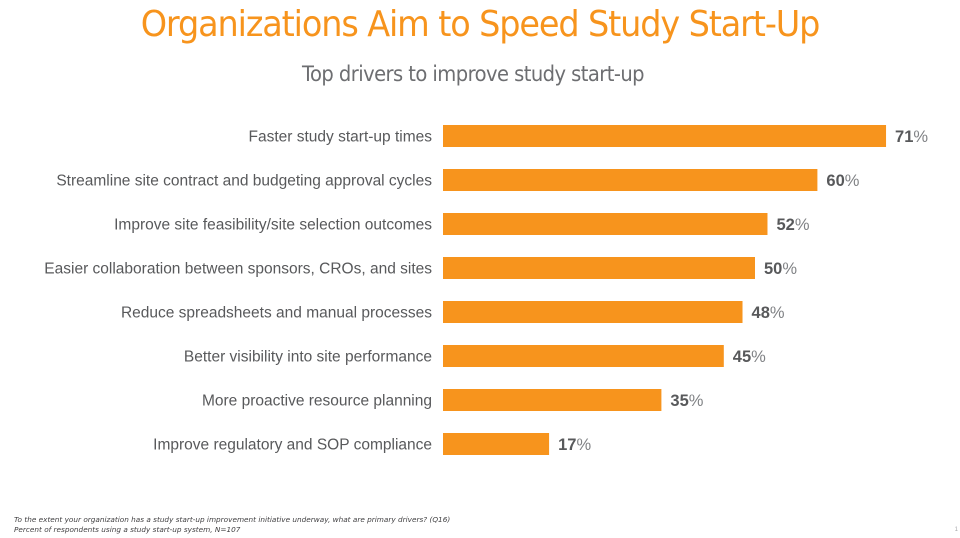 Image resolution: width=960 pixels, height=538 pixels. What do you see at coordinates (317, 401) in the screenshot?
I see `category-label: More proactive resource planning` at bounding box center [317, 401].